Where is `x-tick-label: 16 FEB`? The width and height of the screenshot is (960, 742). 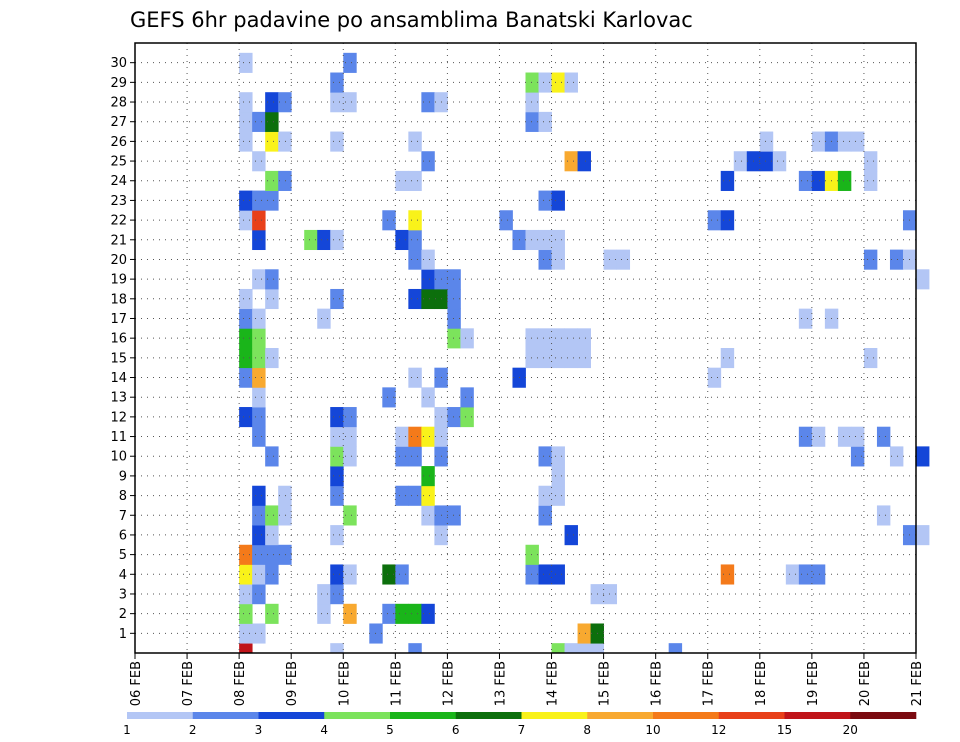
x-tick-label: 16 FEB is located at coordinates (657, 683).